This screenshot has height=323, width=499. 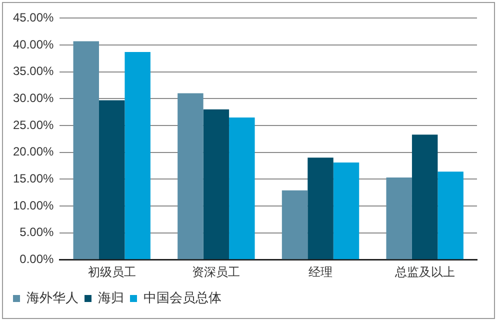 I want to click on legend-label: 海外华人, so click(x=52, y=298).